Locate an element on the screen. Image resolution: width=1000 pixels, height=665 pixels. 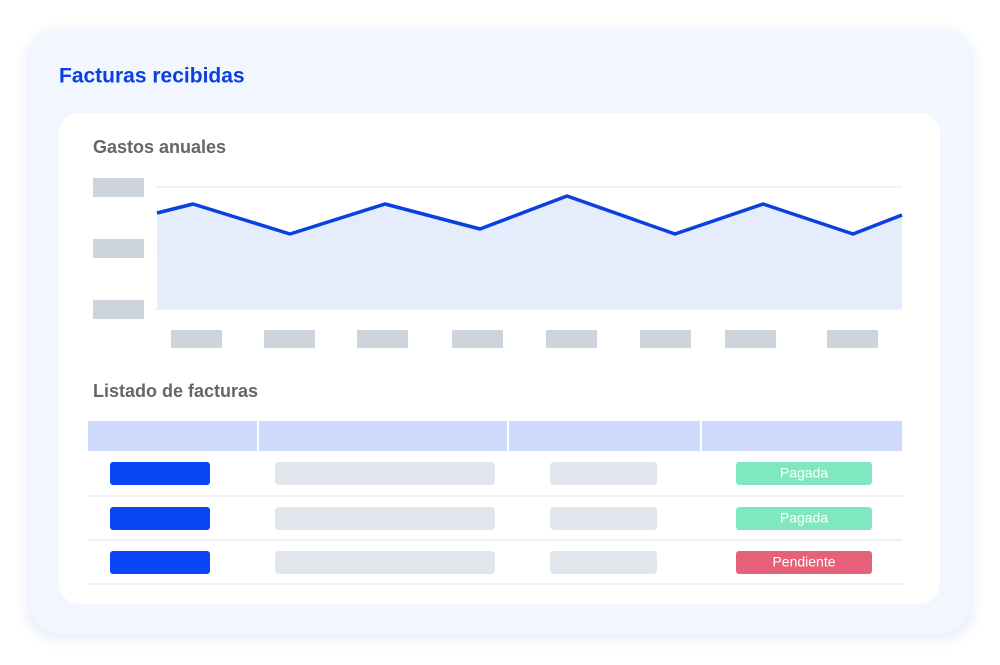
chart-title: Gastos anuales is located at coordinates (159, 147).